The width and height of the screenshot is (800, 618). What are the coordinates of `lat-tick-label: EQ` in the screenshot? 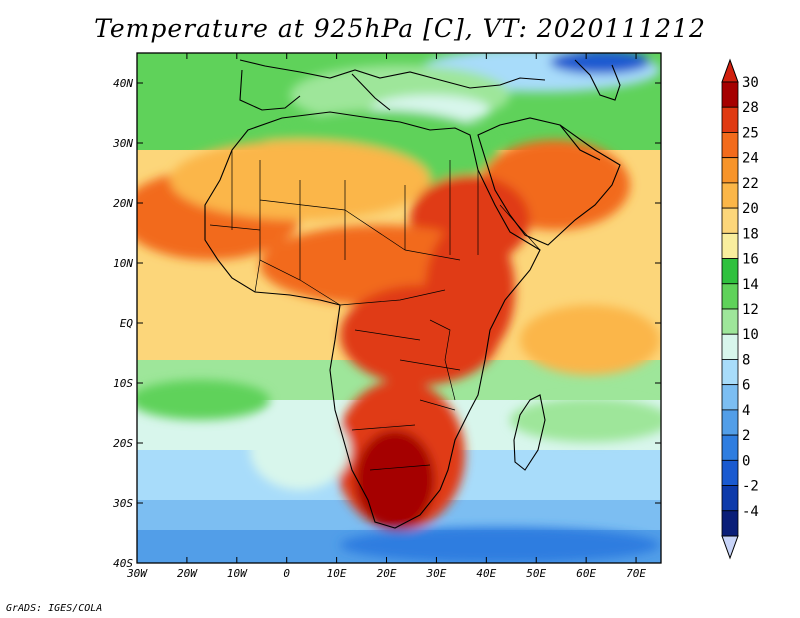 It's located at (127, 323).